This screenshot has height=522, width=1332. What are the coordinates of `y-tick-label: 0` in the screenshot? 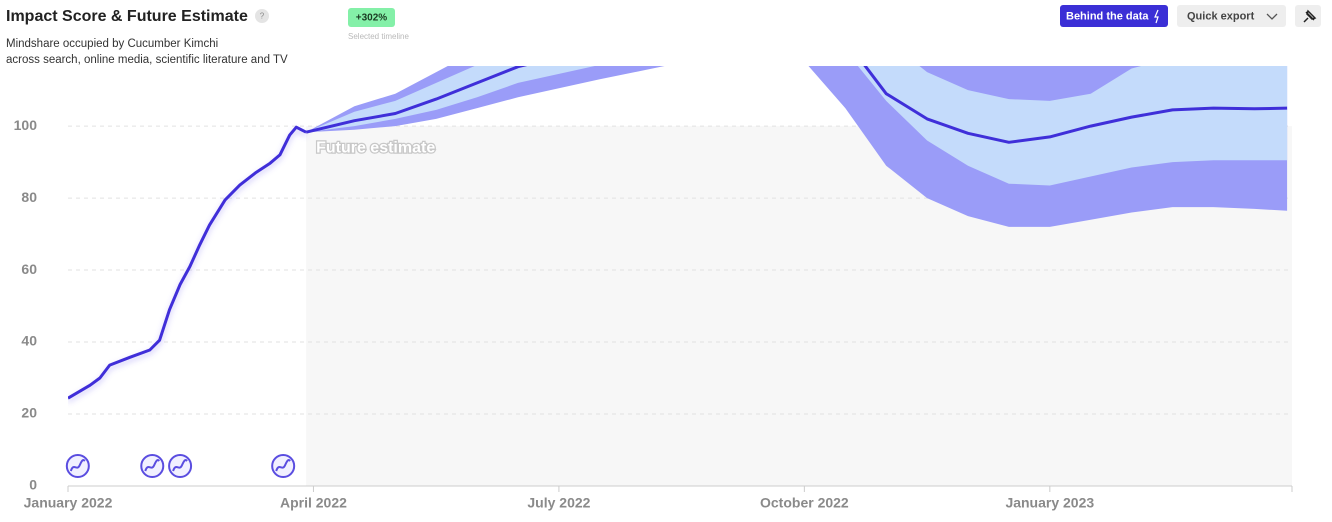 It's located at (33, 485).